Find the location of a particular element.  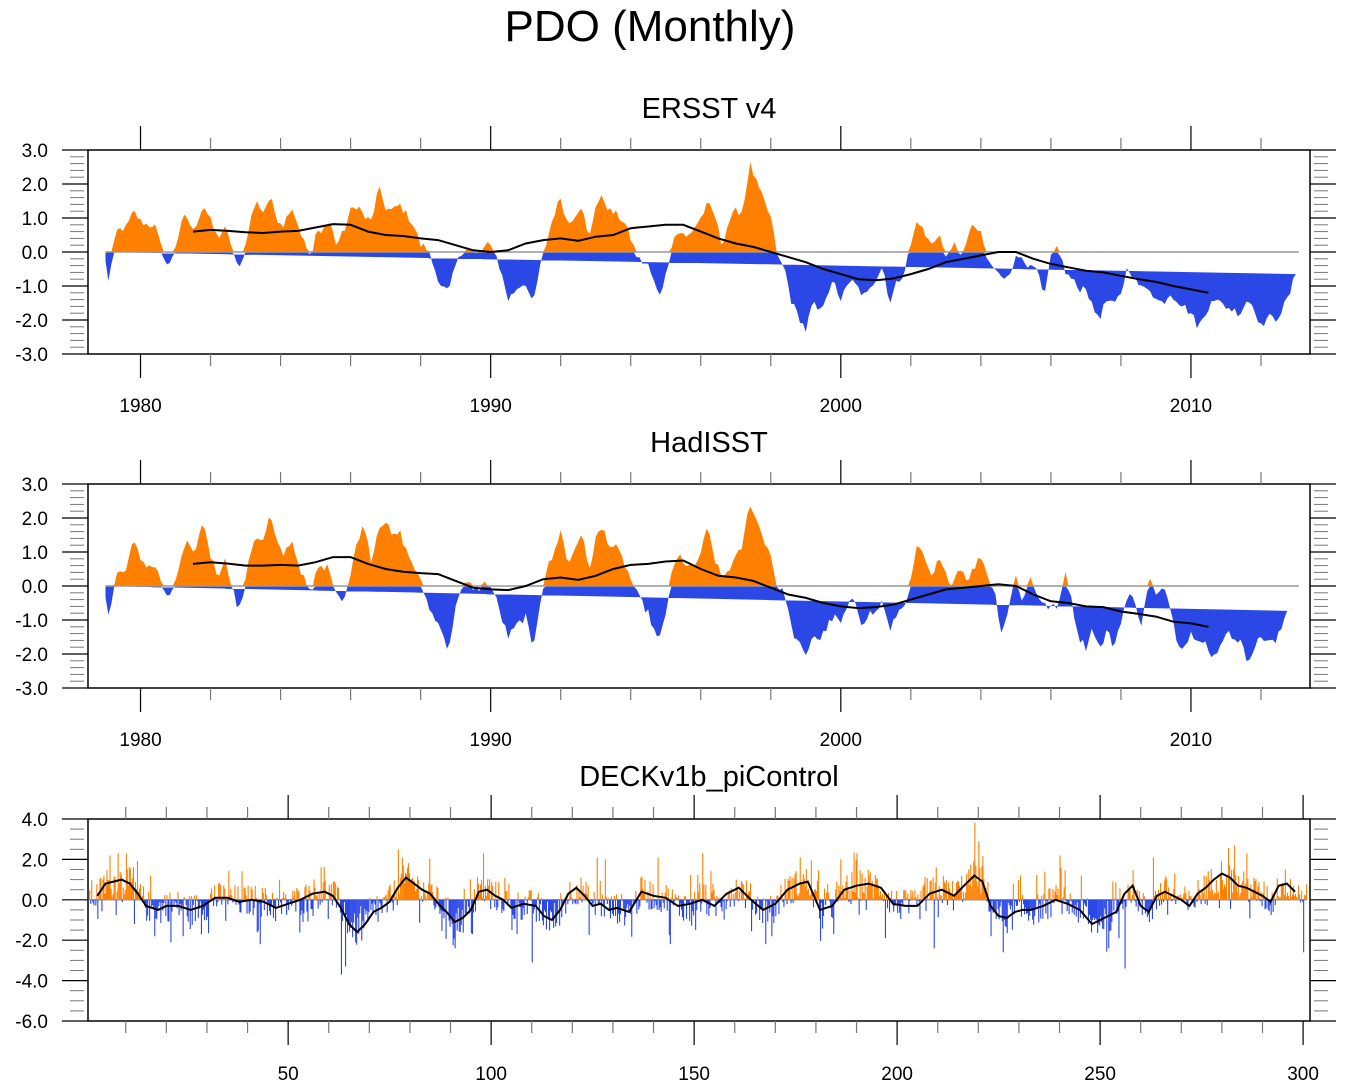

y-tick-label: 0.0 is located at coordinates (35, 901).